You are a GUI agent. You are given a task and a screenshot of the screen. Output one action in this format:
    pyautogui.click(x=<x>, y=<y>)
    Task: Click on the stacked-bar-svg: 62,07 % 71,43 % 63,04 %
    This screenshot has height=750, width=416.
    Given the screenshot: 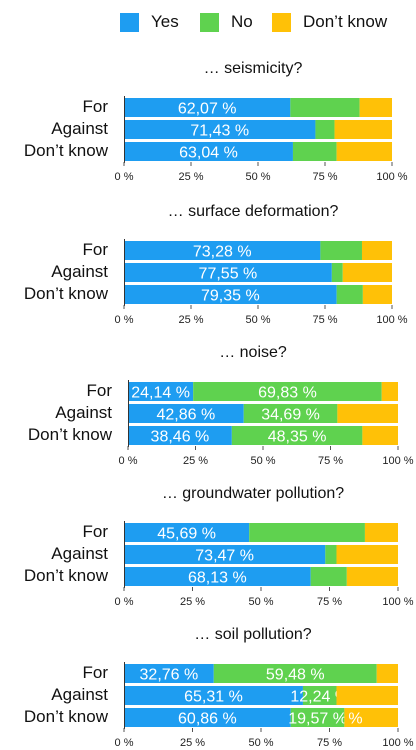 What is the action you would take?
    pyautogui.click(x=258, y=131)
    